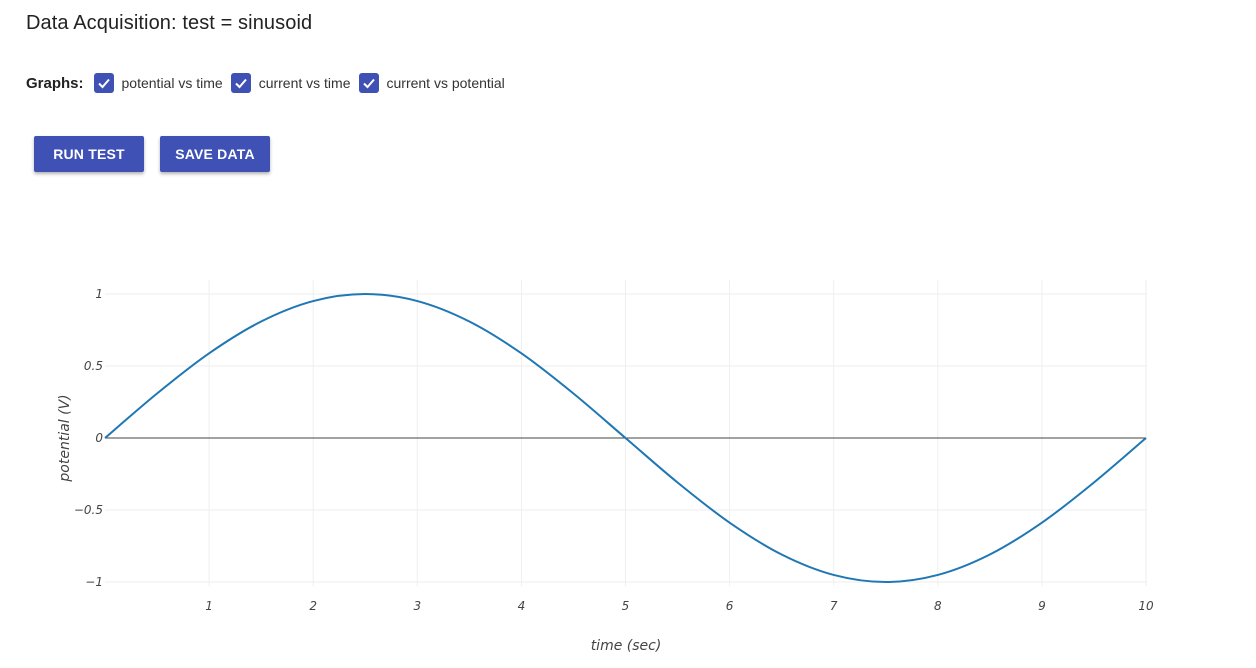  I want to click on x-tick-label: 6, so click(730, 606).